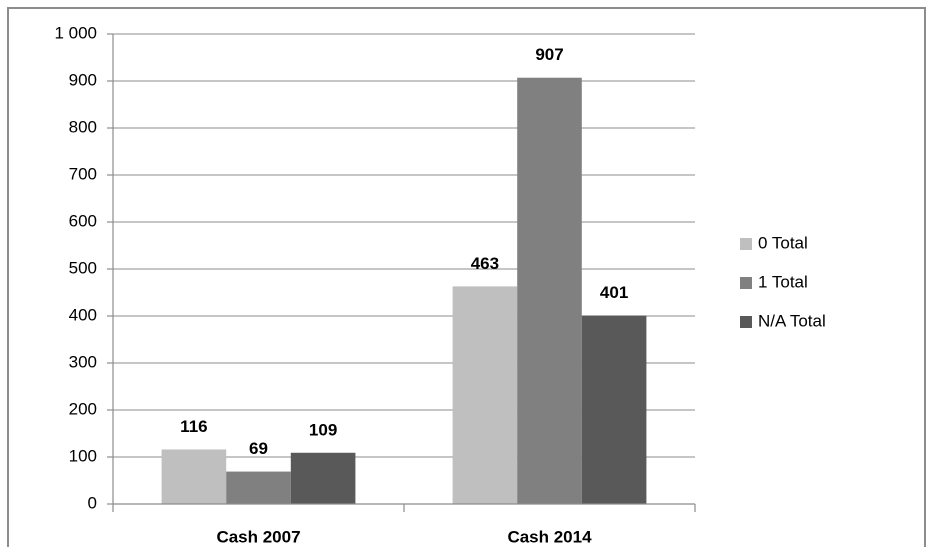 This screenshot has height=547, width=930. I want to click on x-tick-label: Cash 2007, so click(258, 536).